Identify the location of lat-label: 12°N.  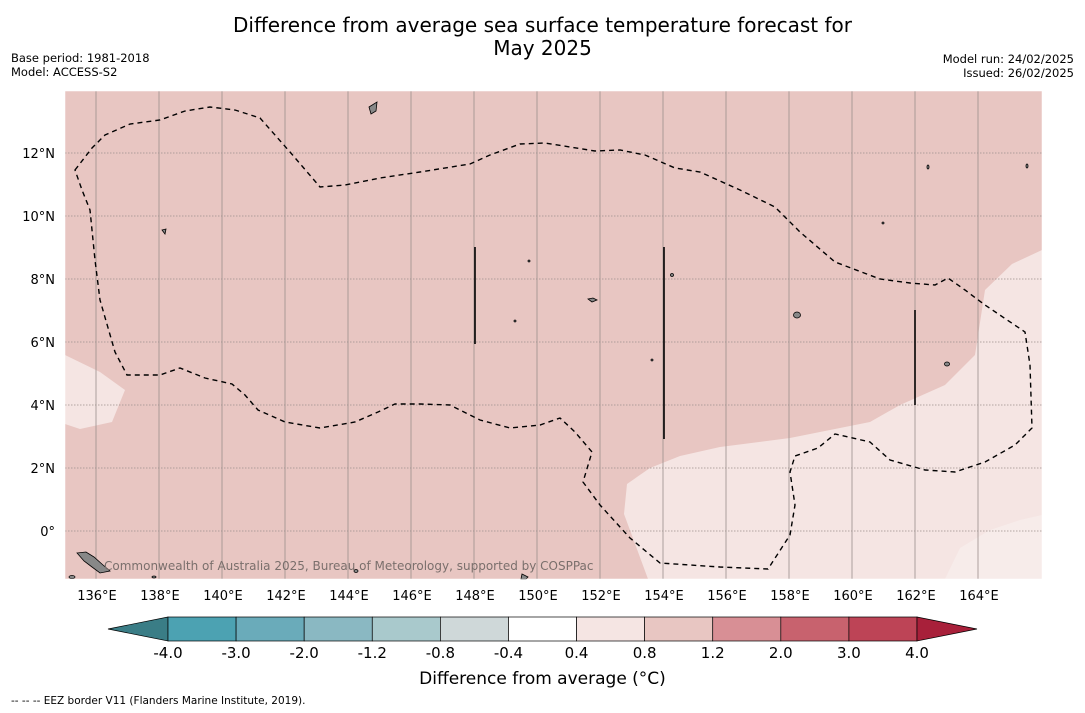
(38, 154).